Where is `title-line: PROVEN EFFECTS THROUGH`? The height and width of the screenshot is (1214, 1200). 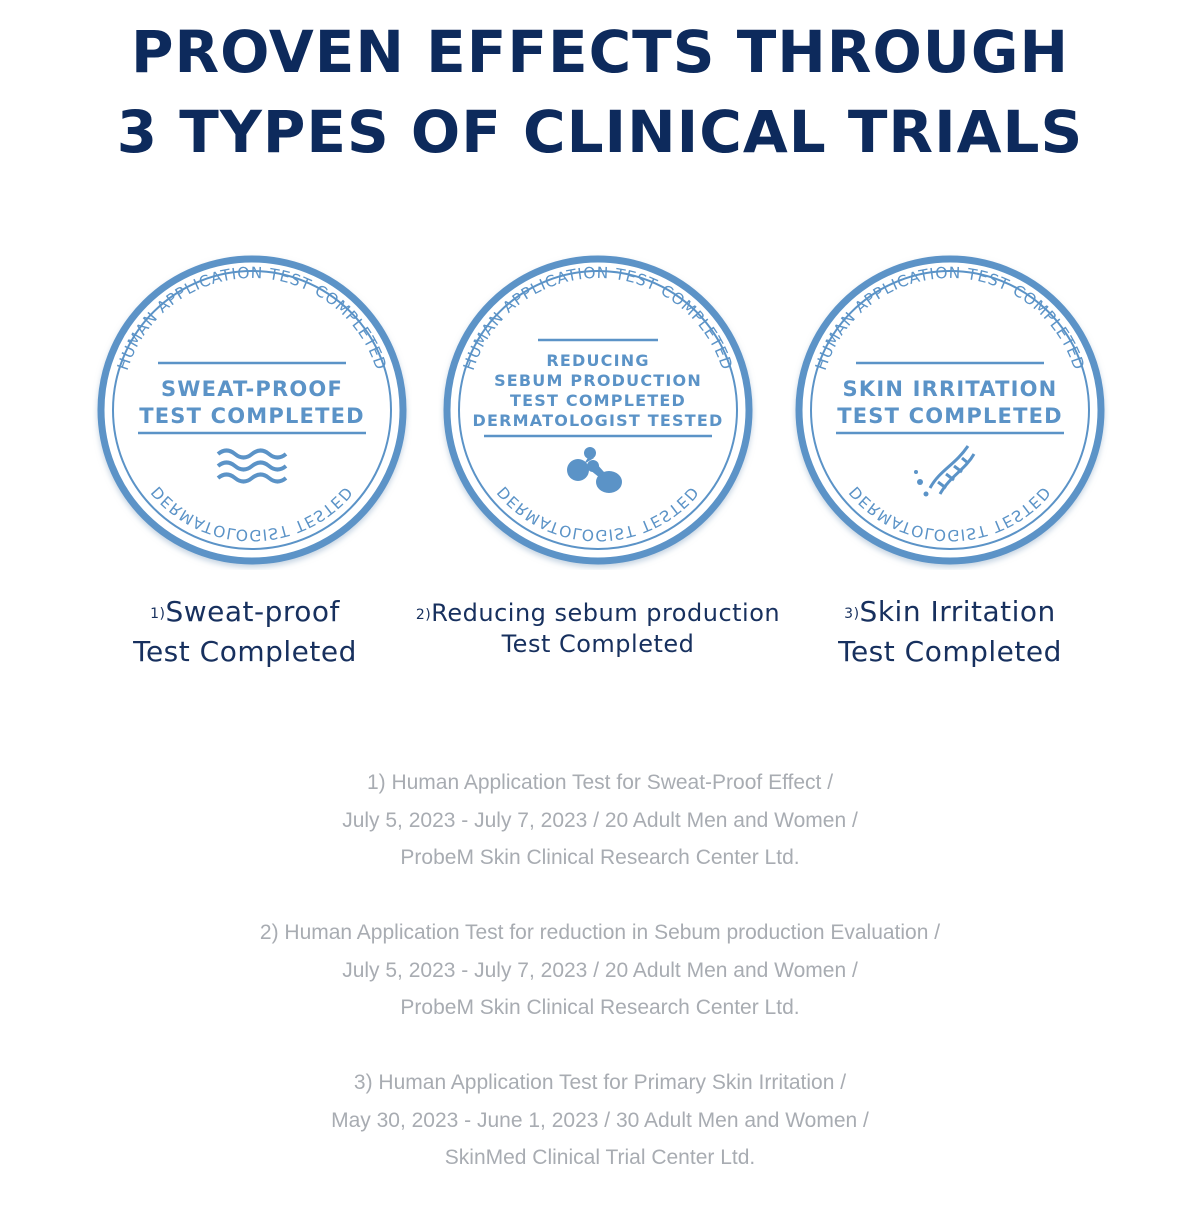 title-line: PROVEN EFFECTS THROUGH is located at coordinates (600, 52).